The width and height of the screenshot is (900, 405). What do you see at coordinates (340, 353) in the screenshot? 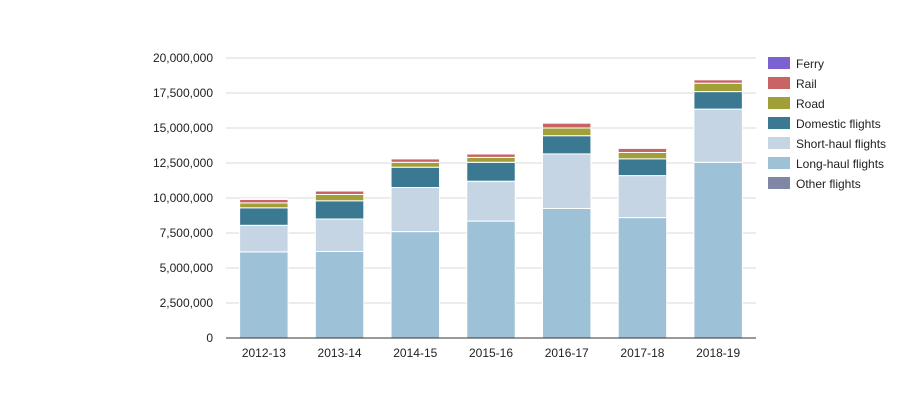
I see `x-tick-label: 2013-14` at bounding box center [340, 353].